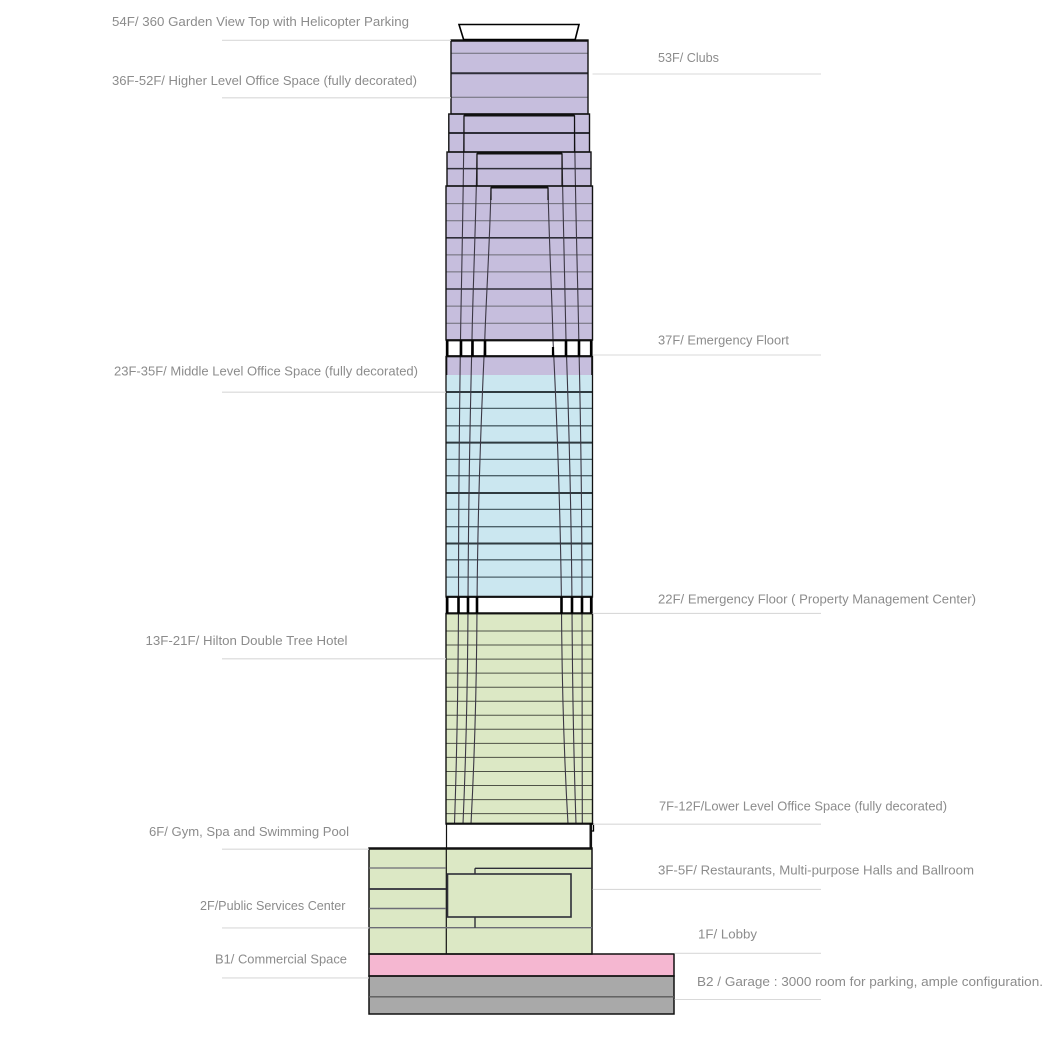 This screenshot has width=1061, height=1040. Describe the element at coordinates (281, 959) in the screenshot. I see `svg-text: B1/ Commercial Space` at that location.